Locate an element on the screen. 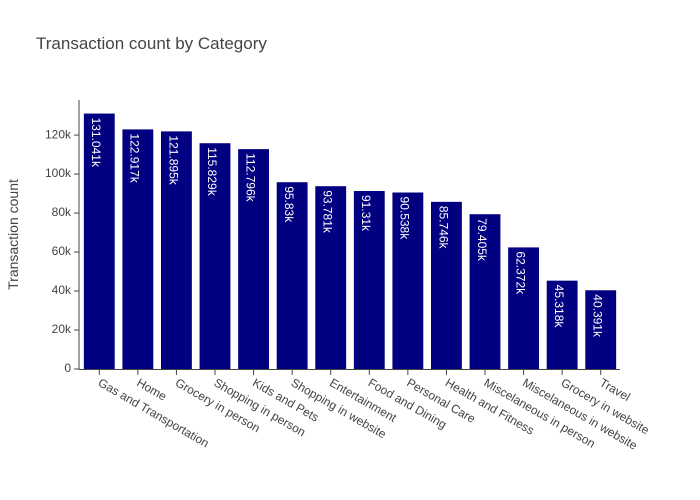 The image size is (700, 500). y-axis-title: Transaction count is located at coordinates (13, 234).